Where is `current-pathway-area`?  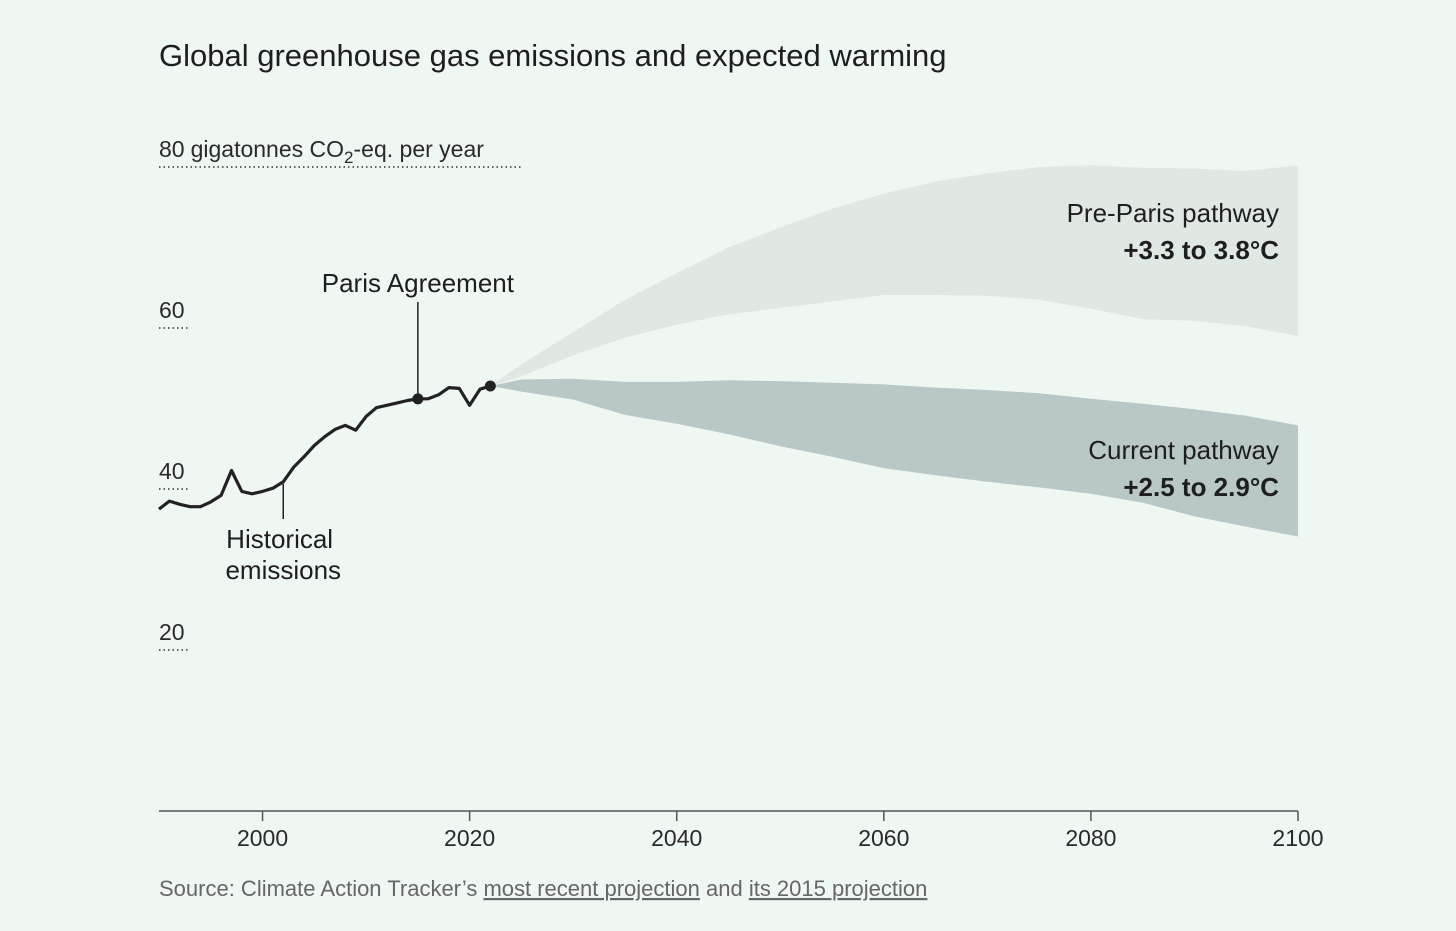 current-pathway-area is located at coordinates (894, 457).